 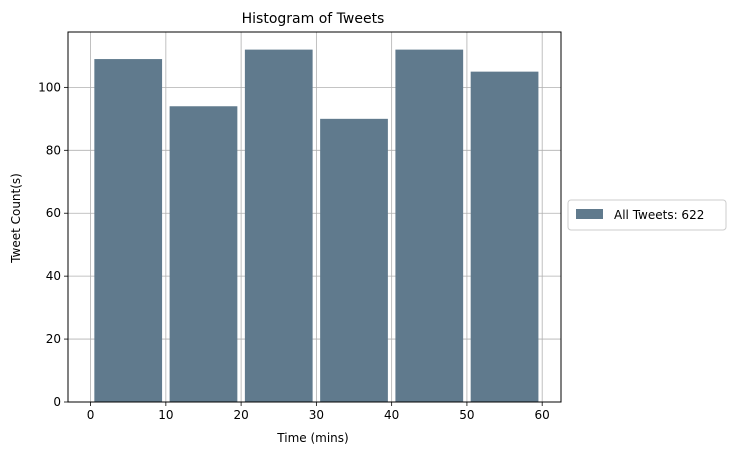 What do you see at coordinates (466, 415) in the screenshot?
I see `x-tick-label: 50` at bounding box center [466, 415].